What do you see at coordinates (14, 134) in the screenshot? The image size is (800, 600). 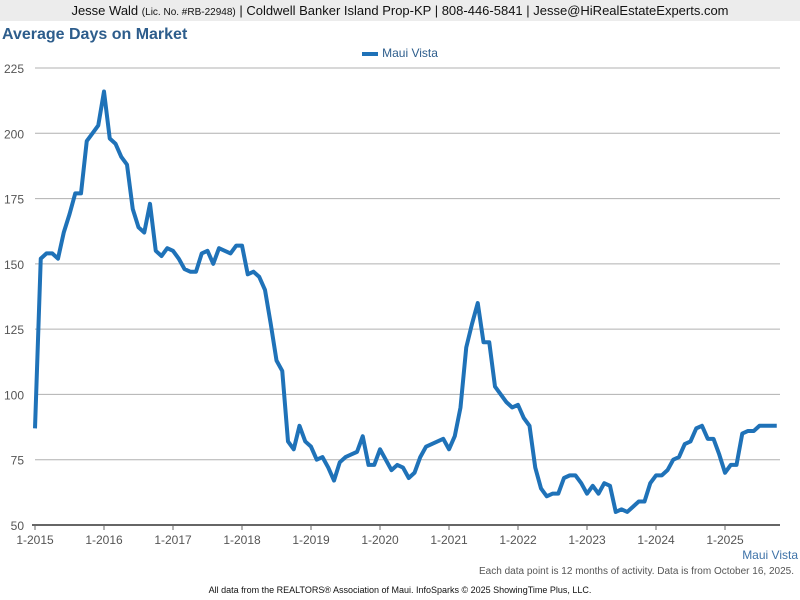 I see `y-tick-label: 200` at bounding box center [14, 134].